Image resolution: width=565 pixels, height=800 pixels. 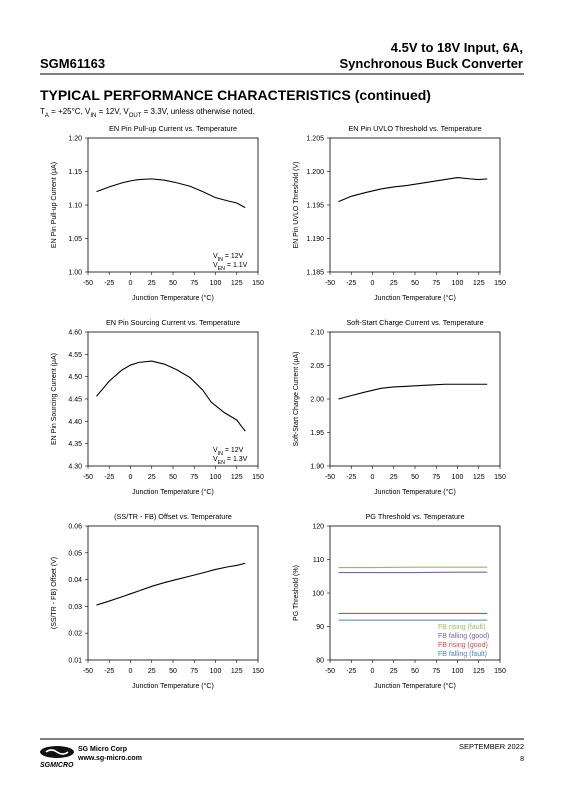 I want to click on text-run: = 12V, V, so click(x=112, y=111).